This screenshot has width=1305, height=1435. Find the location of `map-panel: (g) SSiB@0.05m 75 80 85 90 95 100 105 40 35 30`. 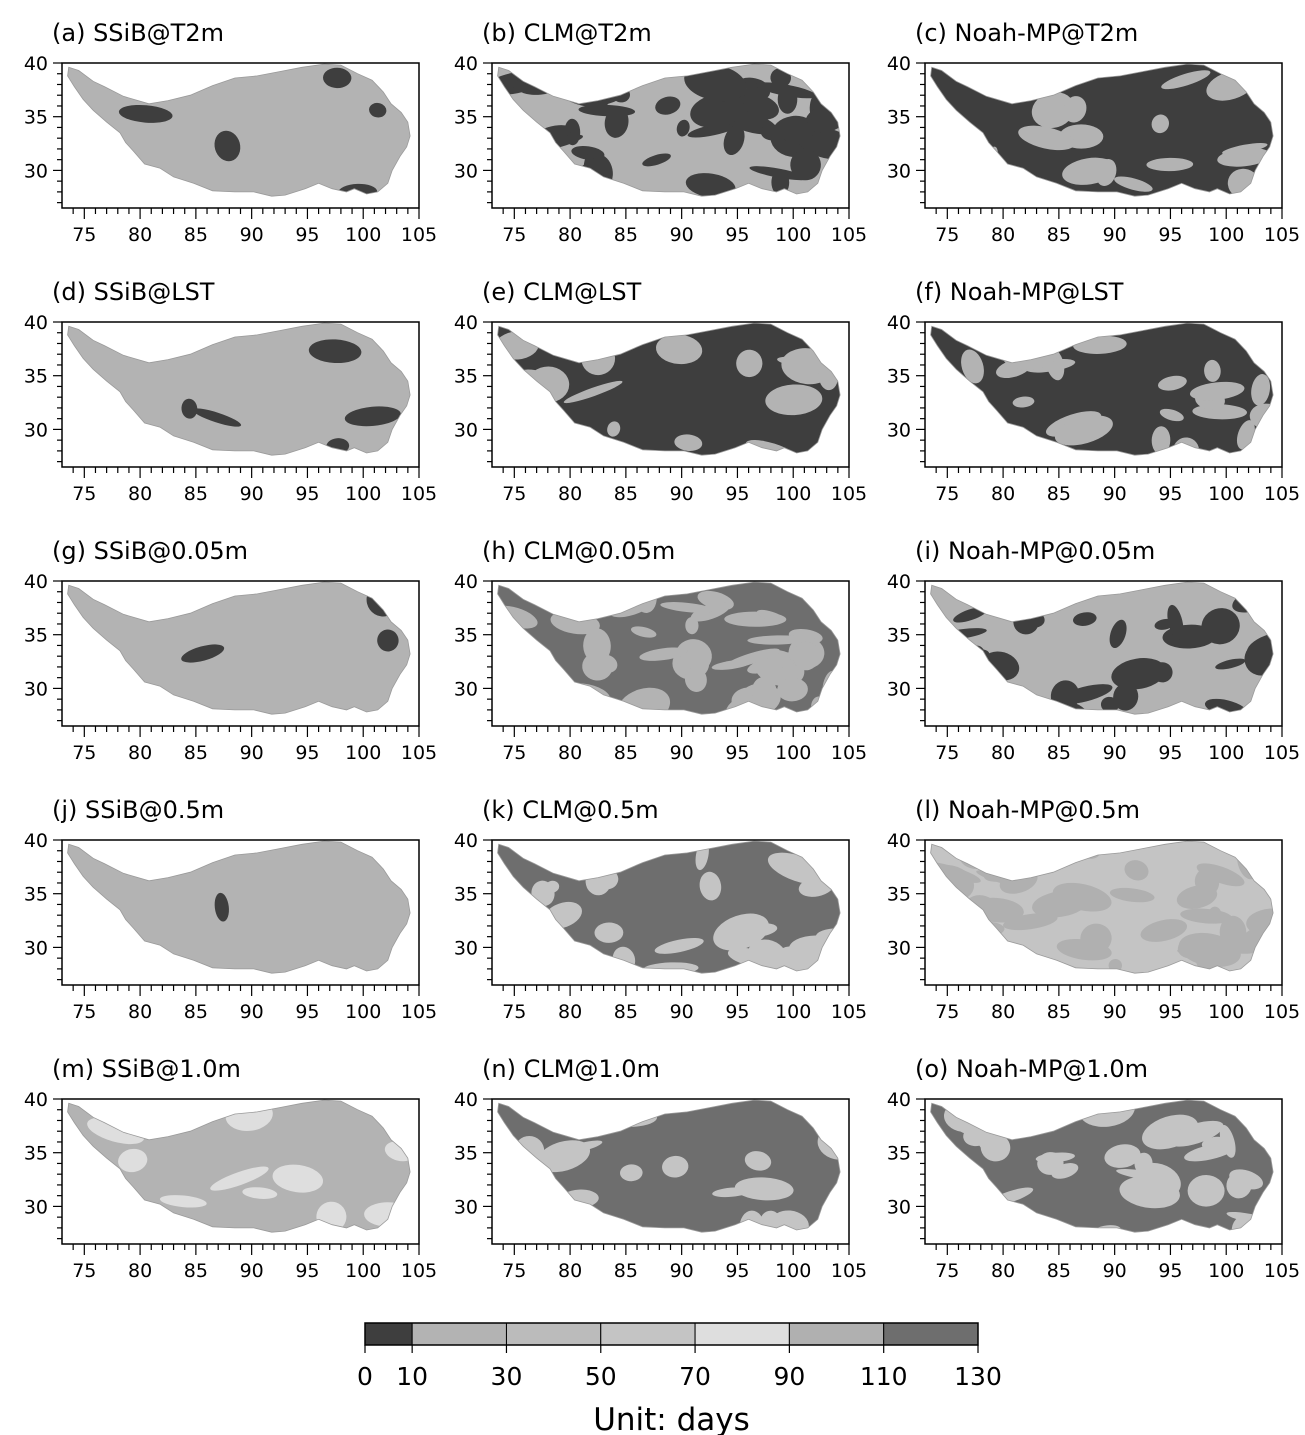

map-panel: (g) SSiB@0.05m 75 80 85 90 95 100 105 40 35 30 is located at coordinates (230, 650).